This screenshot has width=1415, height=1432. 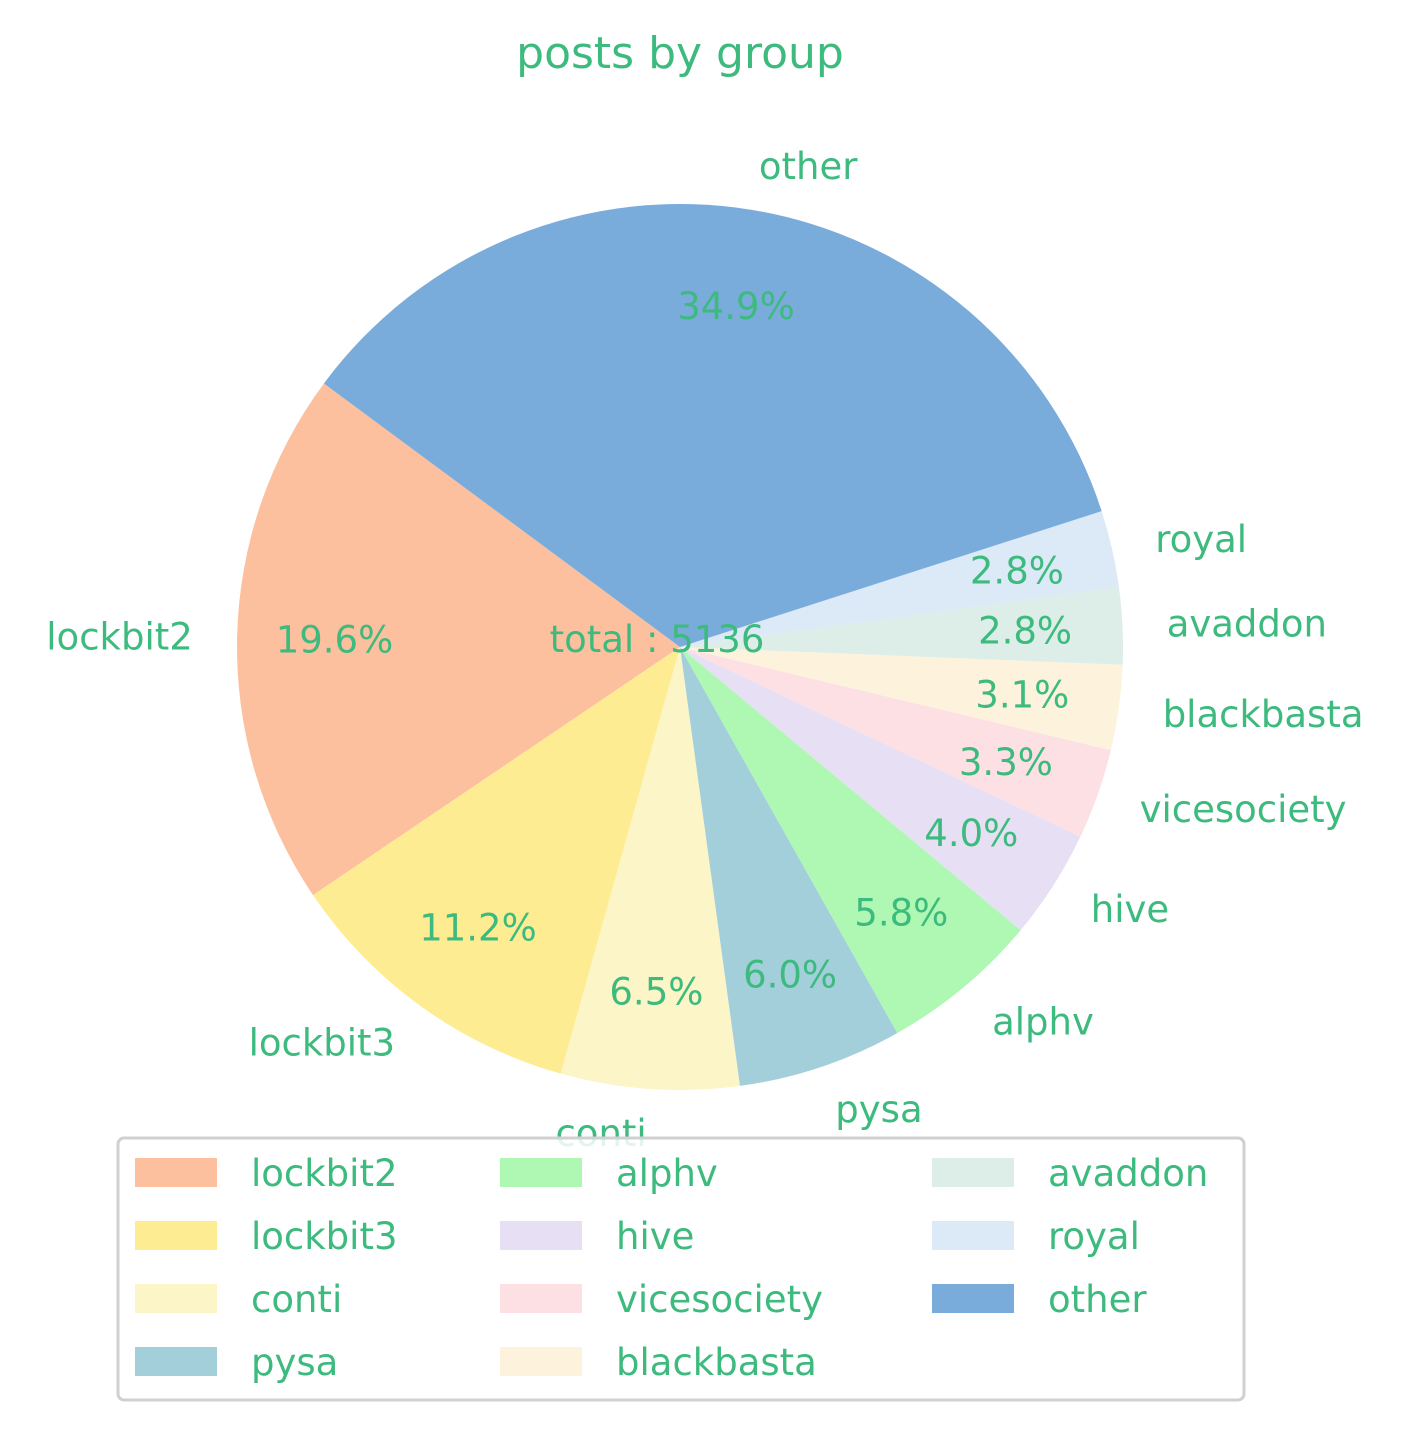 I want to click on pie-slice-hive, so click(x=880, y=789).